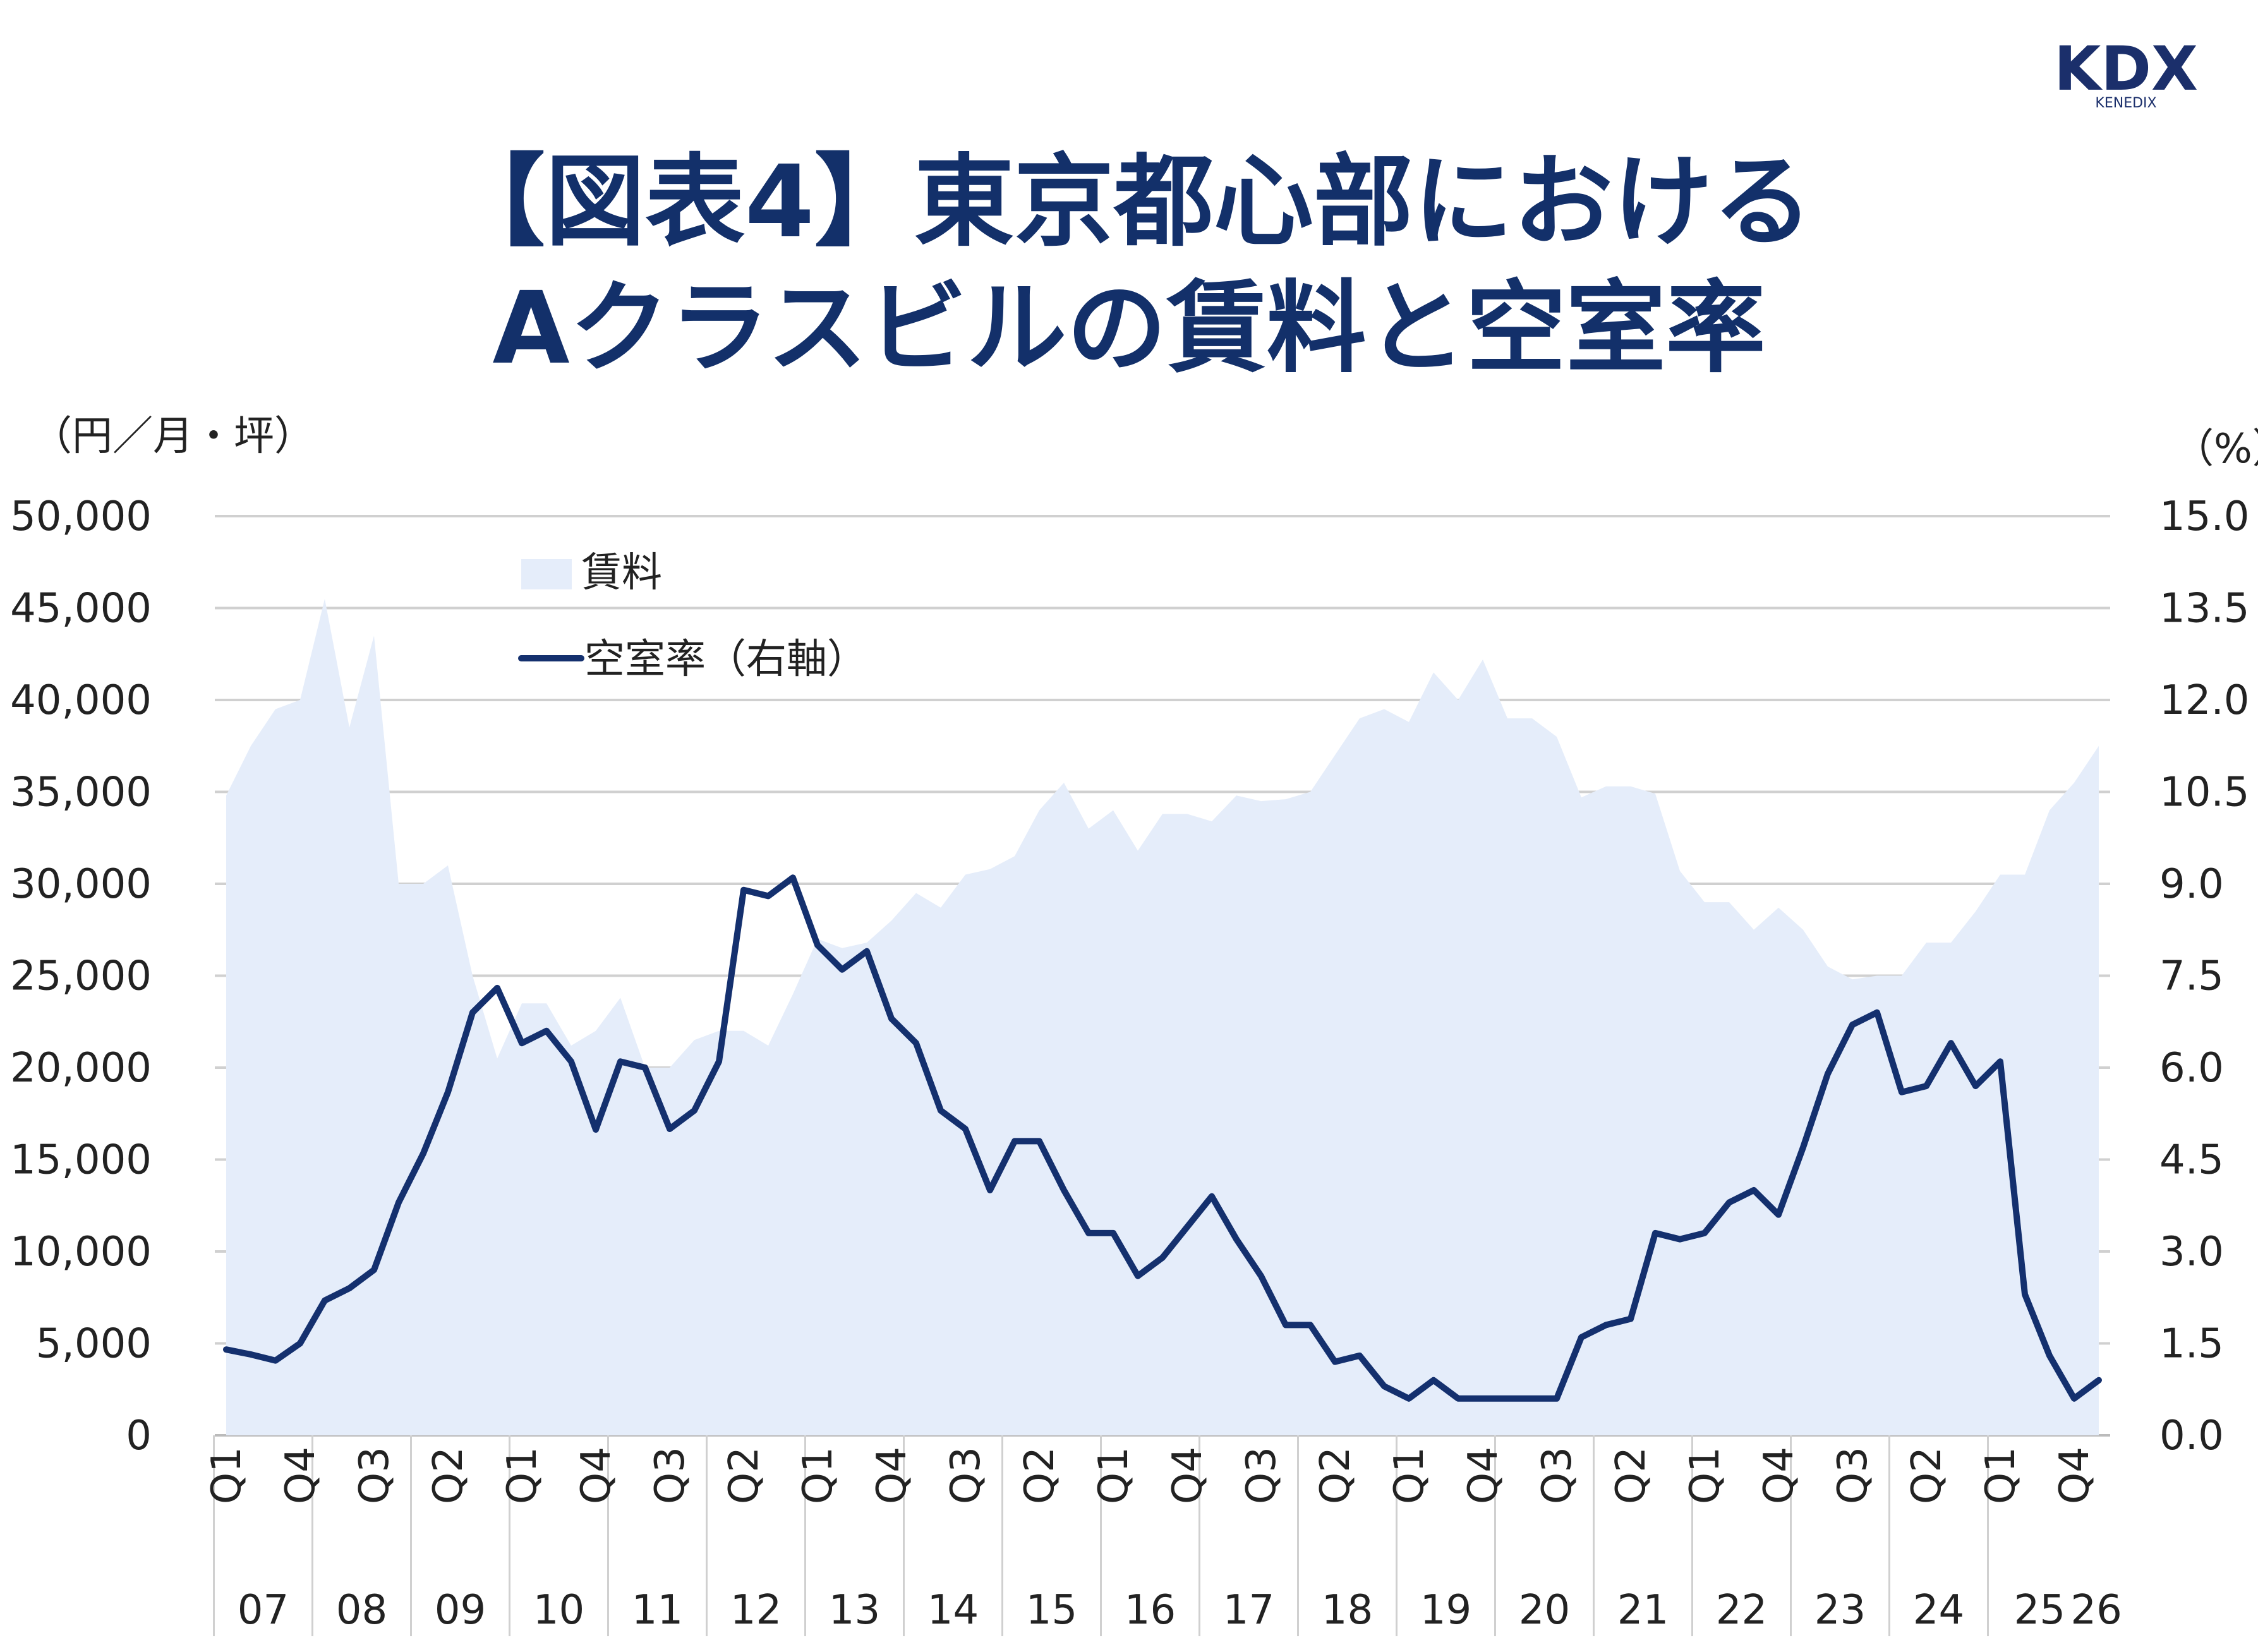 The height and width of the screenshot is (1652, 2258). I want to click on right-tick-label: 7.5, so click(2191, 976).